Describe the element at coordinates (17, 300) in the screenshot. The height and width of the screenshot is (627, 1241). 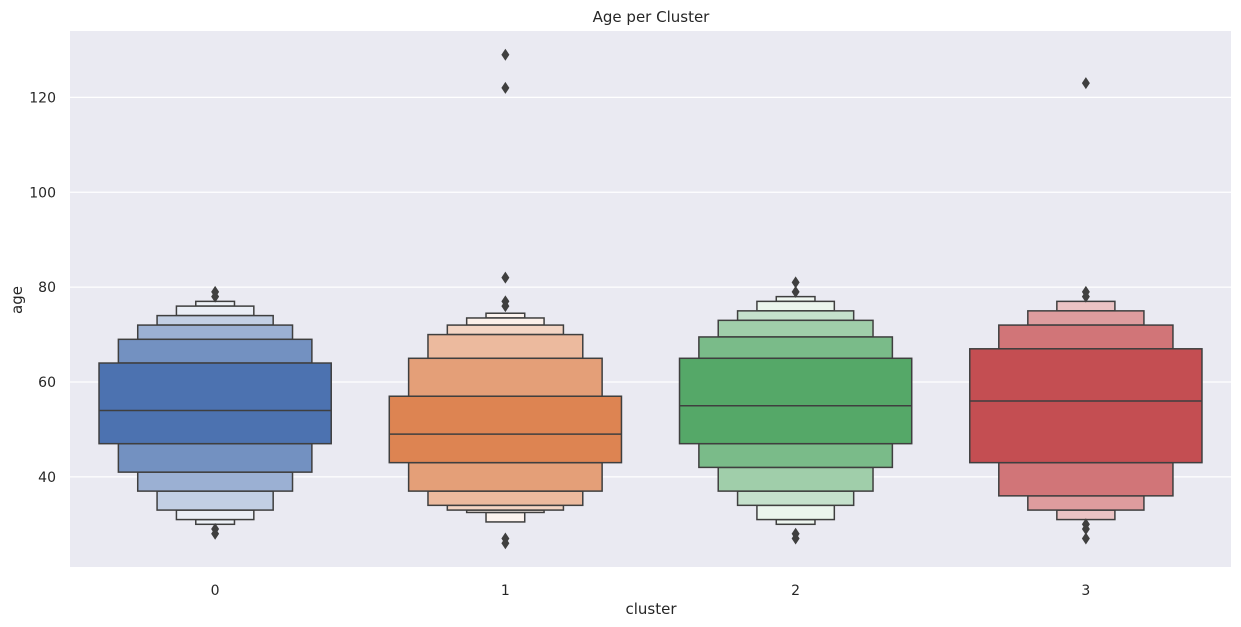
I see `y-axis-label: age` at that location.